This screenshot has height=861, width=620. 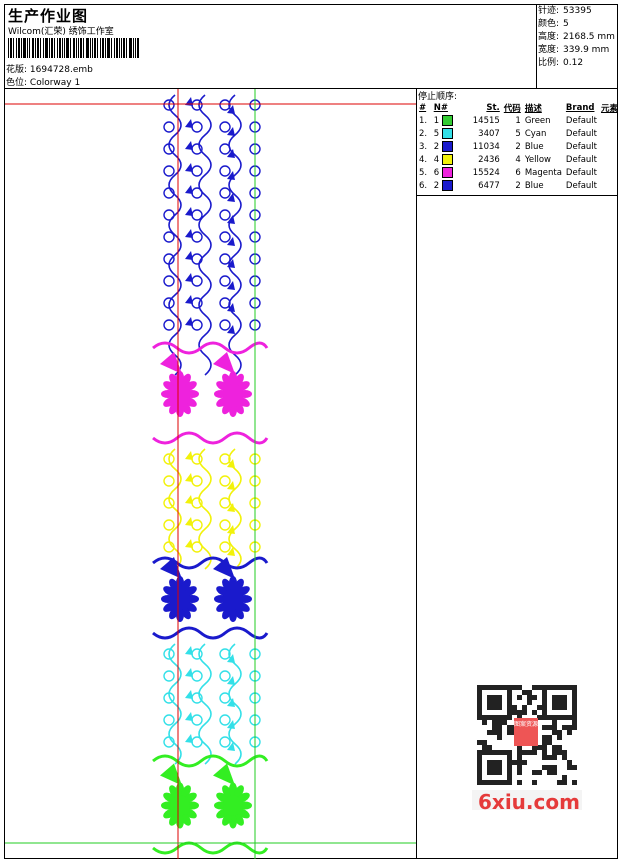 What do you see at coordinates (423, 159) in the screenshot?
I see `row-index: 4.` at bounding box center [423, 159].